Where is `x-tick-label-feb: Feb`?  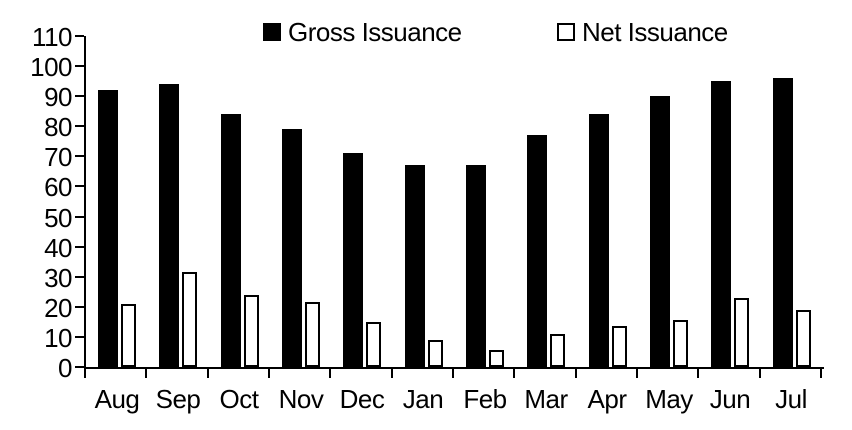 x-tick-label-feb: Feb is located at coordinates (485, 399).